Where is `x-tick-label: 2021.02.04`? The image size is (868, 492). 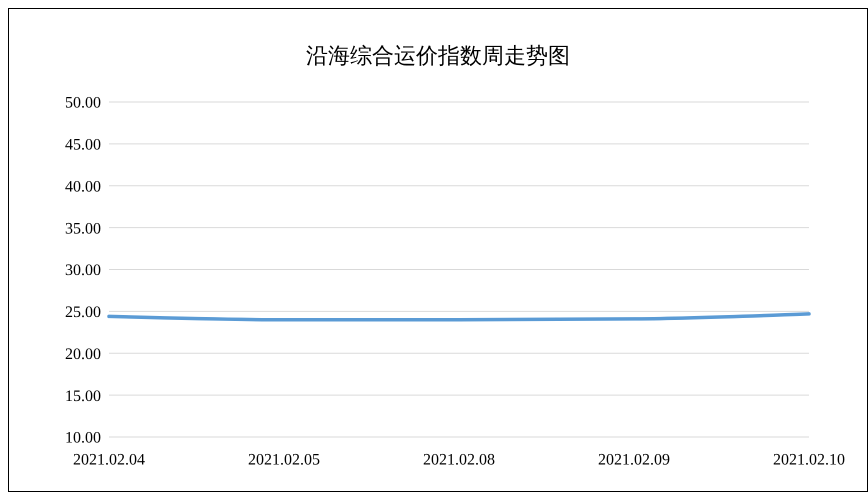 x-tick-label: 2021.02.04 is located at coordinates (109, 459).